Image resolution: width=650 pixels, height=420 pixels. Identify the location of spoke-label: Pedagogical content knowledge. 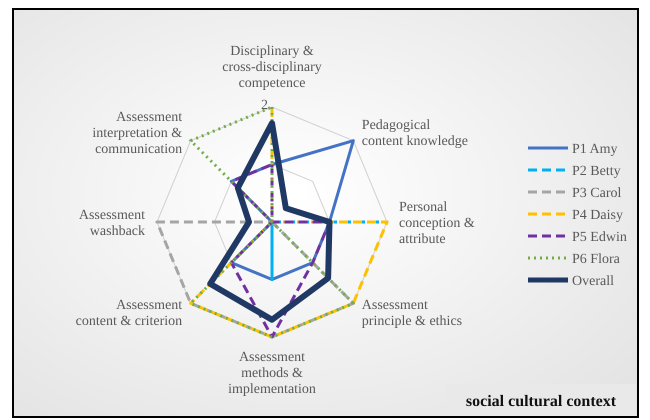
(415, 134).